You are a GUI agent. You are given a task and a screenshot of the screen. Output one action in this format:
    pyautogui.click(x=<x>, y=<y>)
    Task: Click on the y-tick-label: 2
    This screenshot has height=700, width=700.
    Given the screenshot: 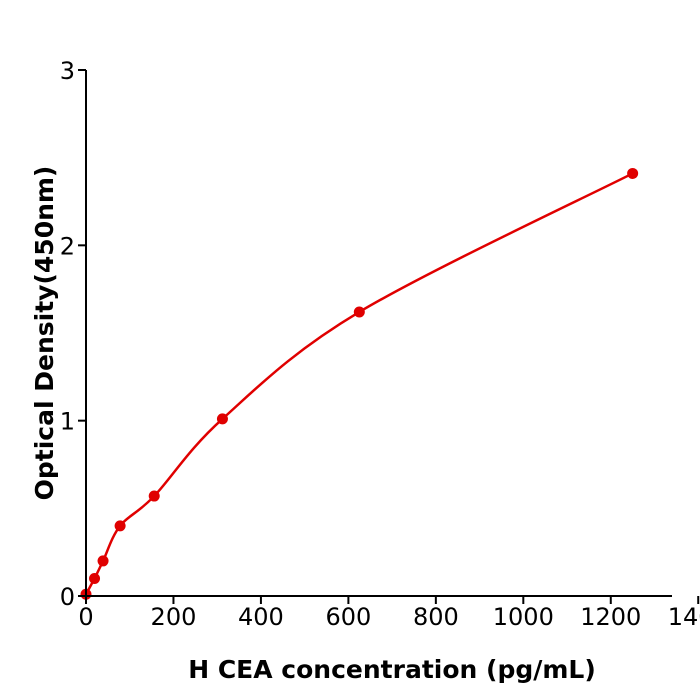 What is the action you would take?
    pyautogui.click(x=67, y=246)
    